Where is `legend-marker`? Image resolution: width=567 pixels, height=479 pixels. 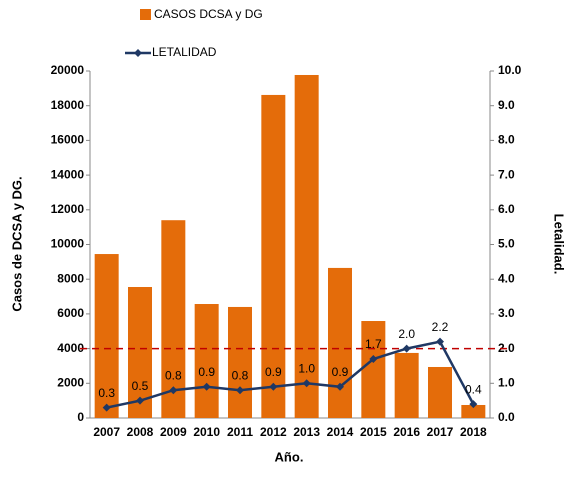
legend-marker is located at coordinates (138, 53).